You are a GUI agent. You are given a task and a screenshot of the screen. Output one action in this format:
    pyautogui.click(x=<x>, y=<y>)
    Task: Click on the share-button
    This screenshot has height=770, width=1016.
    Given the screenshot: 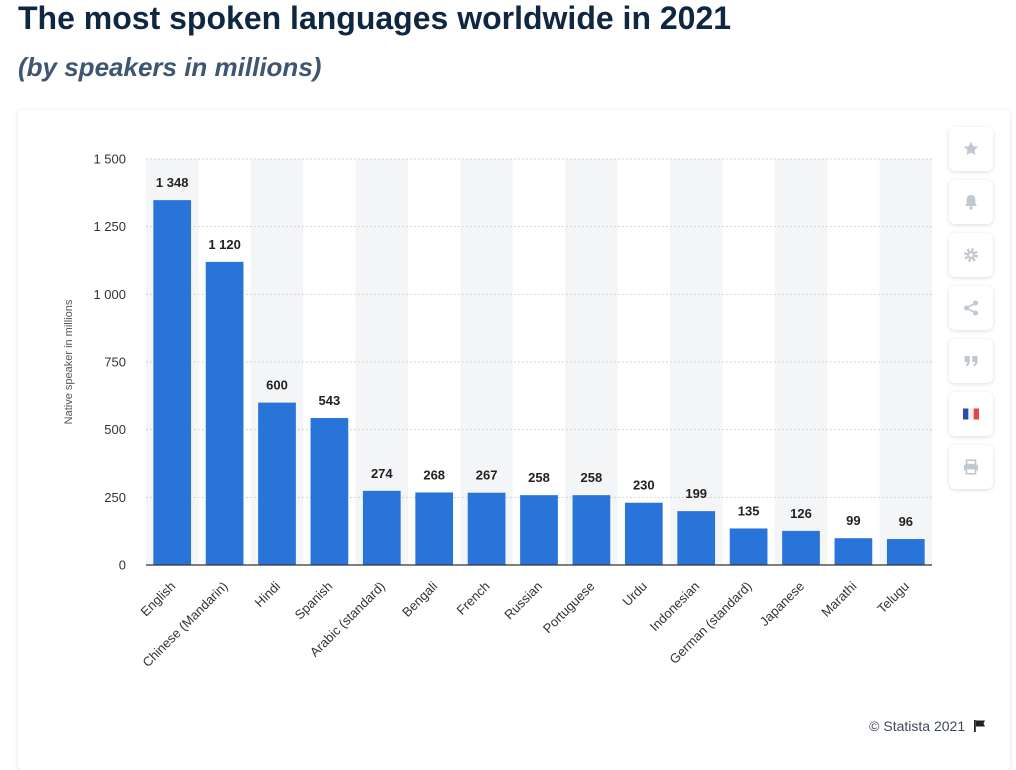 What is the action you would take?
    pyautogui.click(x=971, y=308)
    